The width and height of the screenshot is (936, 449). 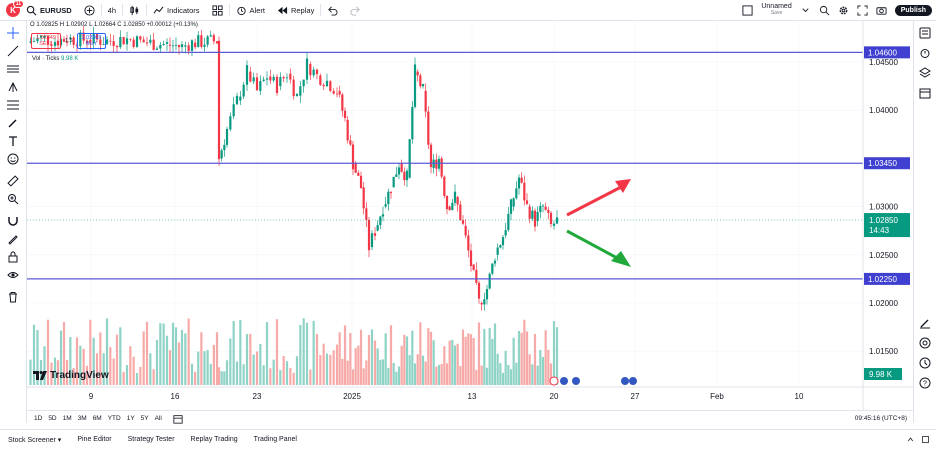 What do you see at coordinates (824, 10) in the screenshot?
I see `quick-search-icon` at bounding box center [824, 10].